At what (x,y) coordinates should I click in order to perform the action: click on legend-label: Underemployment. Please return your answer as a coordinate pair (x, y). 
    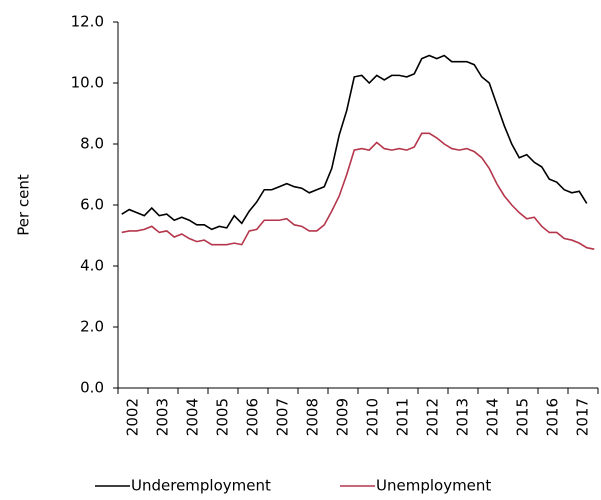
    Looking at the image, I should click on (201, 486).